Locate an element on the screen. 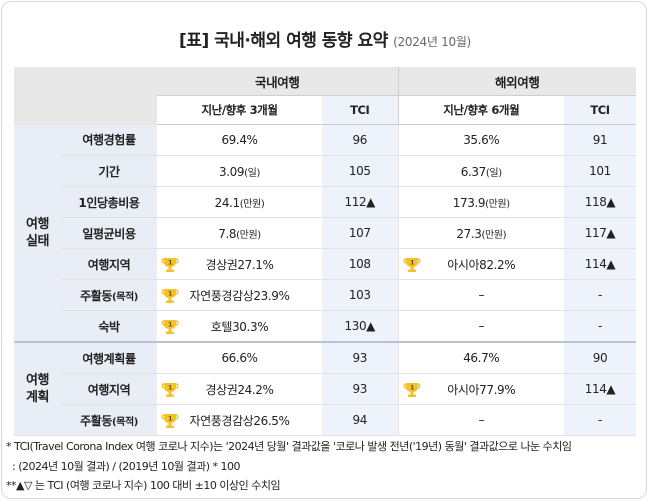  domestic-value-text: 자연풍경감상23.9% is located at coordinates (239, 295).